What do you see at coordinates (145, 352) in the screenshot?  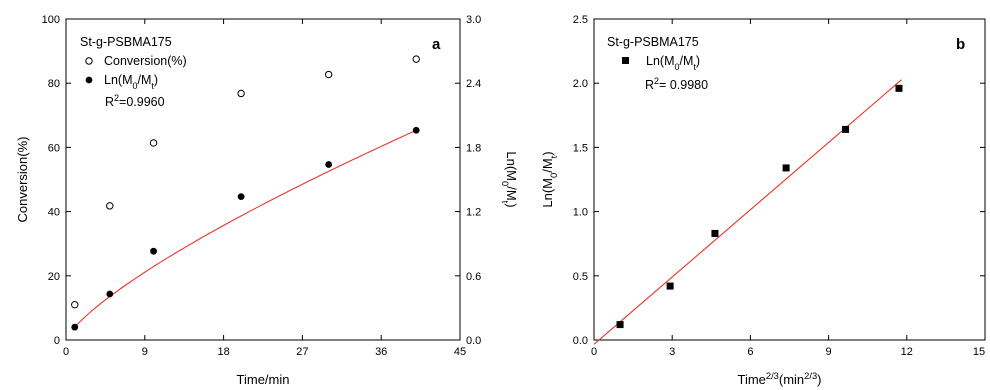 I see `x-tick-label-a: 9` at bounding box center [145, 352].